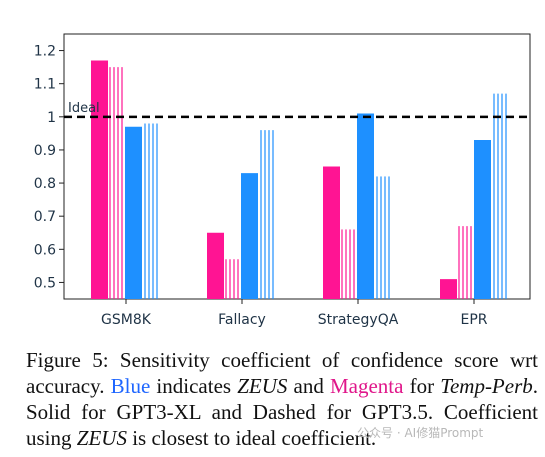  Describe the element at coordinates (101, 438) in the screenshot. I see `caption-zeus-2: ZEUS` at that location.